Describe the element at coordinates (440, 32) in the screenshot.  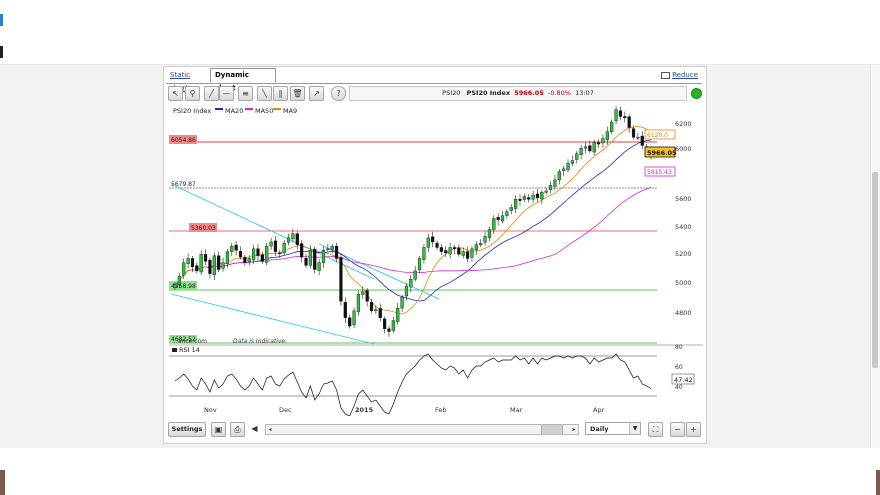
I see `page-header-band` at that location.